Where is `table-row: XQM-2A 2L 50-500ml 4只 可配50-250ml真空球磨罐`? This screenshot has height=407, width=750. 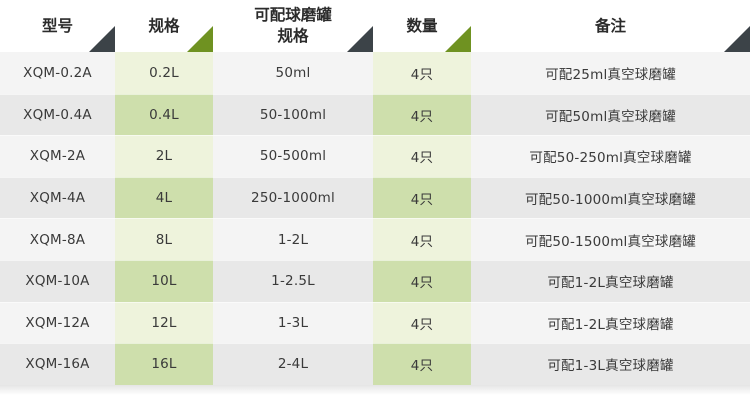
table-row: XQM-2A 2L 50-500ml 4只 可配50-250ml真空球磨罐 is located at coordinates (375, 156).